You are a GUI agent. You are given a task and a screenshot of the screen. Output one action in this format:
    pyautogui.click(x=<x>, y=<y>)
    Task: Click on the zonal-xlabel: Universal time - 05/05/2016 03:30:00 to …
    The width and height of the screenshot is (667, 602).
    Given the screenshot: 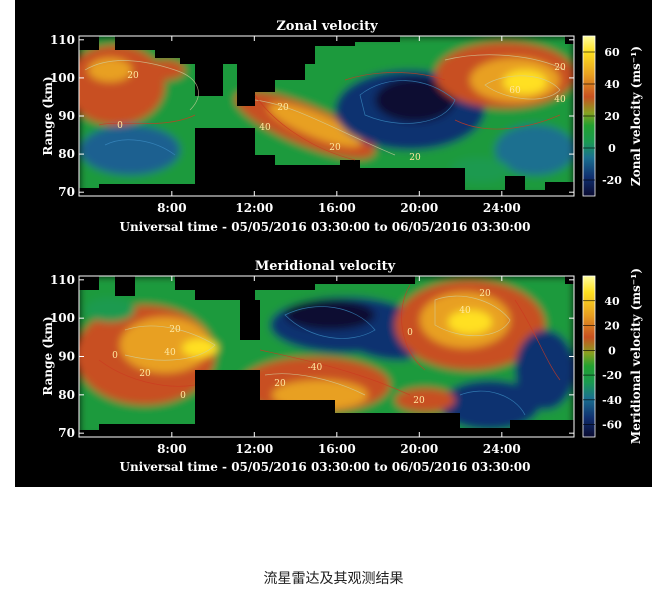 What is the action you would take?
    pyautogui.click(x=324, y=227)
    